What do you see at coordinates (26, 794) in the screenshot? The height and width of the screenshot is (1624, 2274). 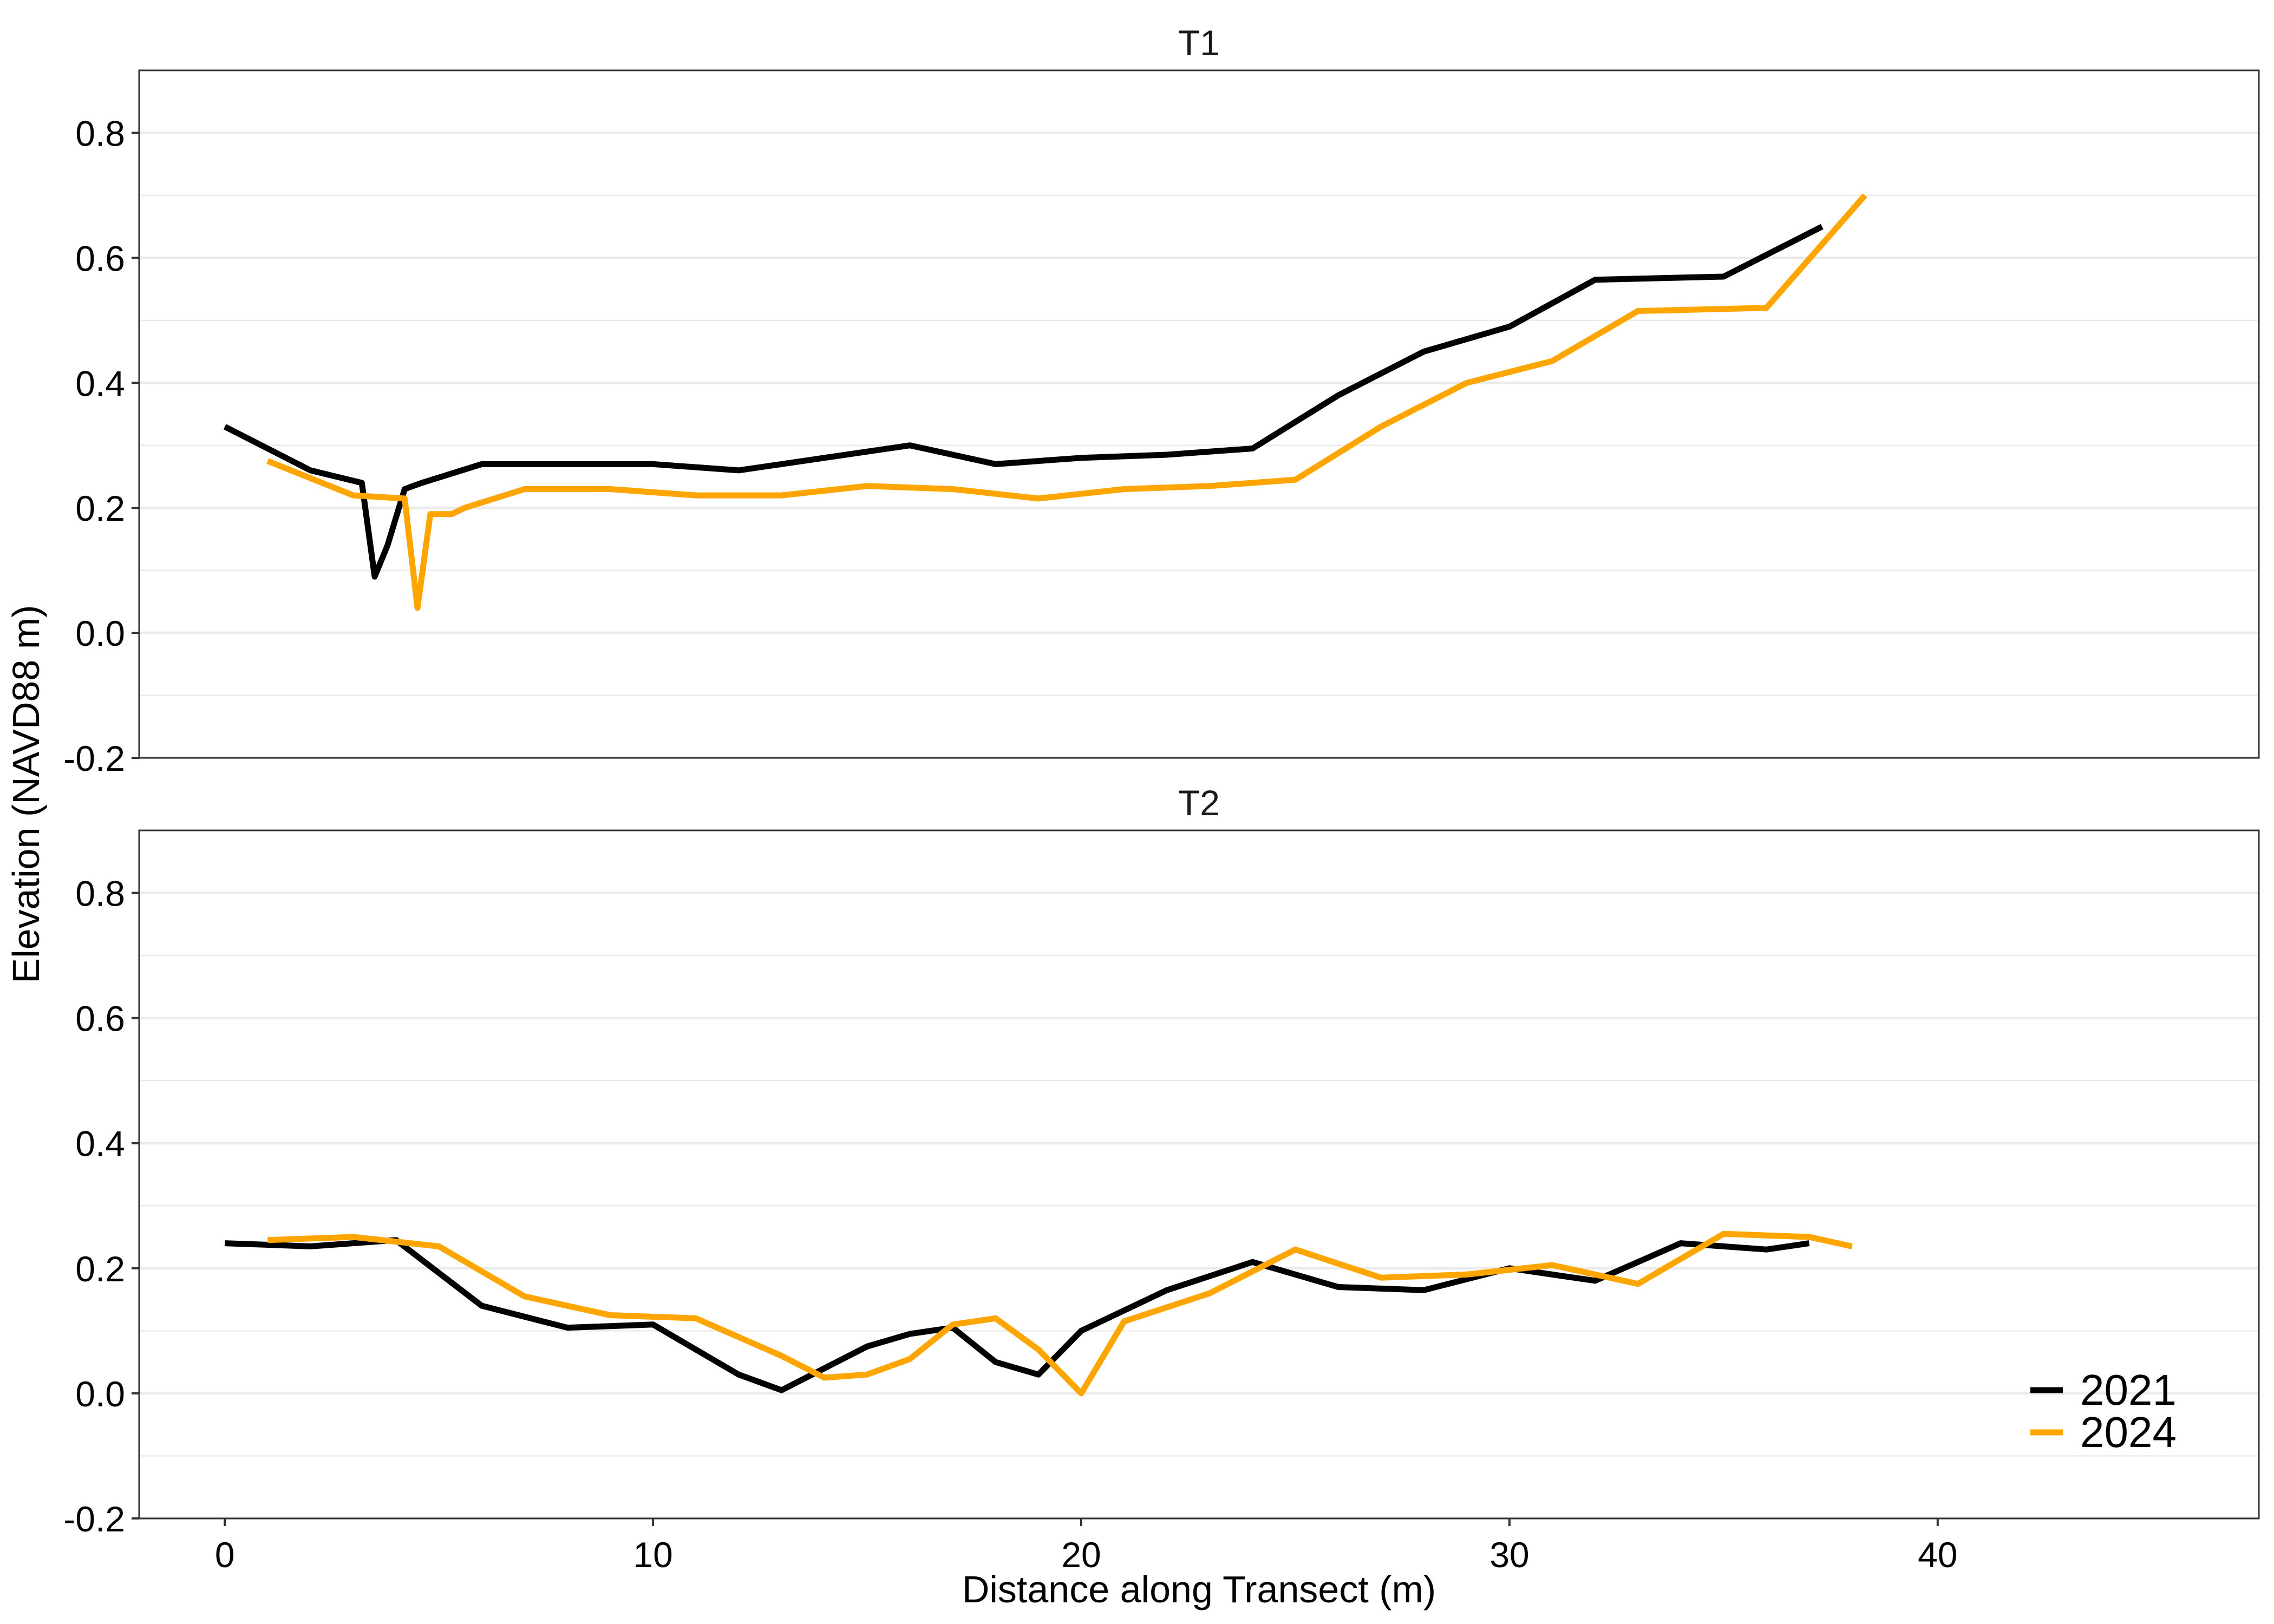 I see `y-axis-label: Elevation (NAVD88 m)` at bounding box center [26, 794].